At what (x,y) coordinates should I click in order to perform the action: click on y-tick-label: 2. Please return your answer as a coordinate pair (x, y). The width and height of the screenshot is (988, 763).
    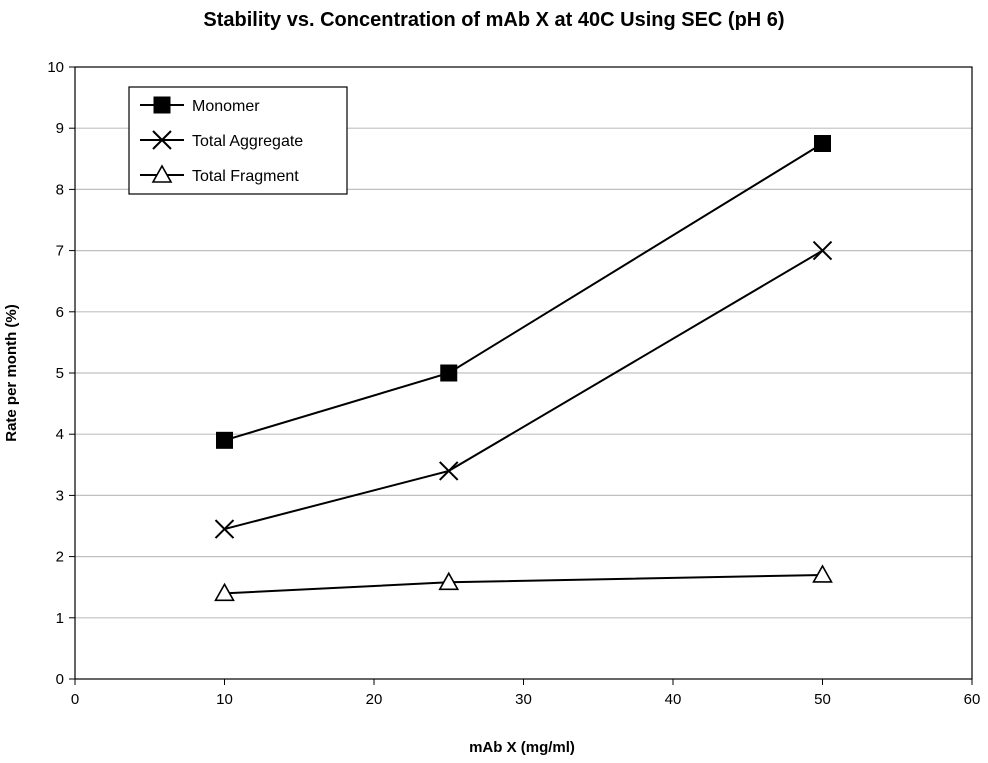
    Looking at the image, I should click on (60, 557).